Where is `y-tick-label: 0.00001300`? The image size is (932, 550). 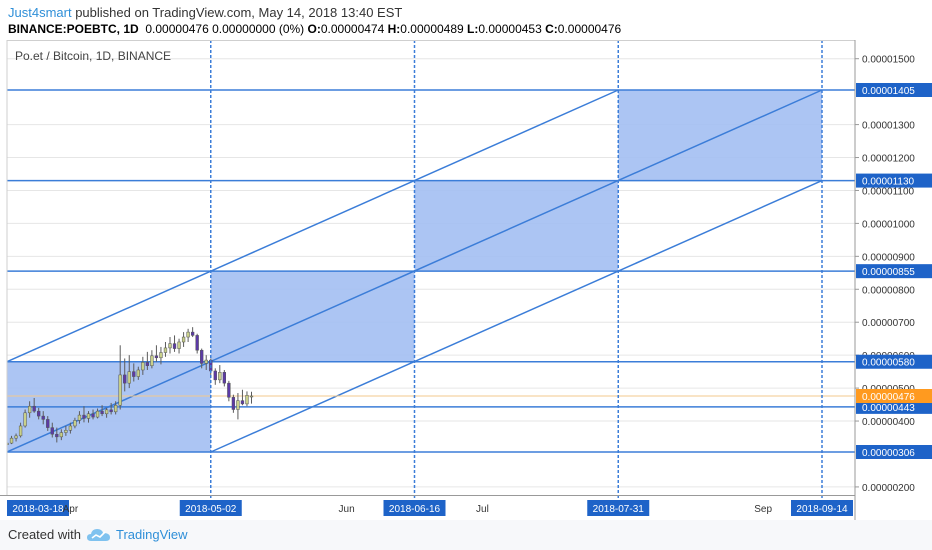
y-tick-label: 0.00001300 is located at coordinates (888, 126).